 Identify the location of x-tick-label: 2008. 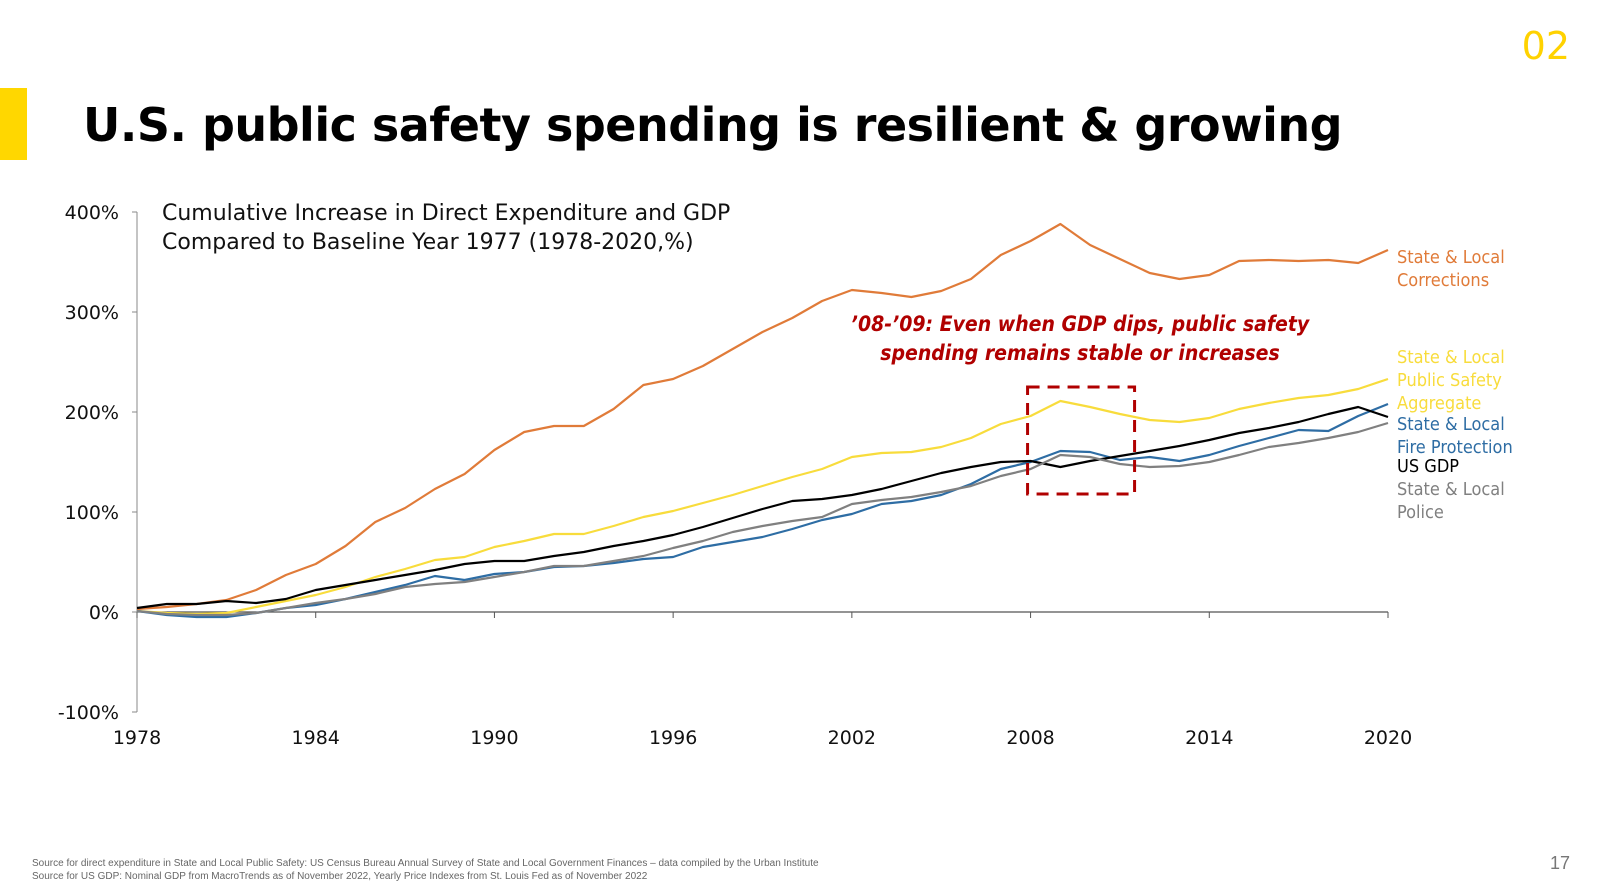
(1030, 738).